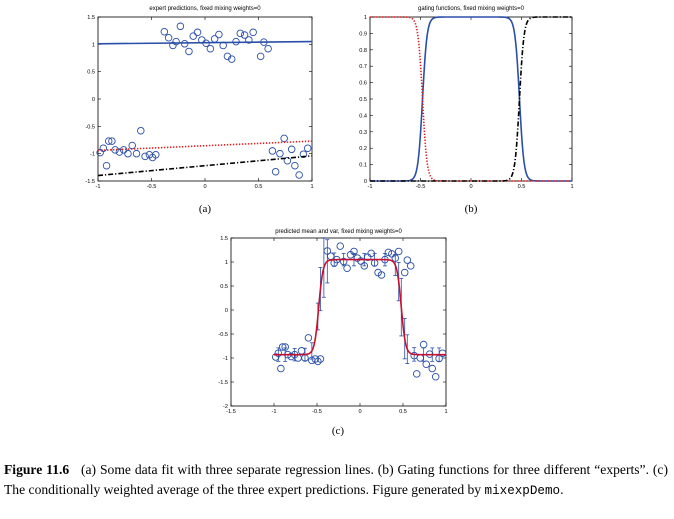 The image size is (674, 519). What do you see at coordinates (363, 67) in the screenshot?
I see `y-tick-label: 0.7` at bounding box center [363, 67].